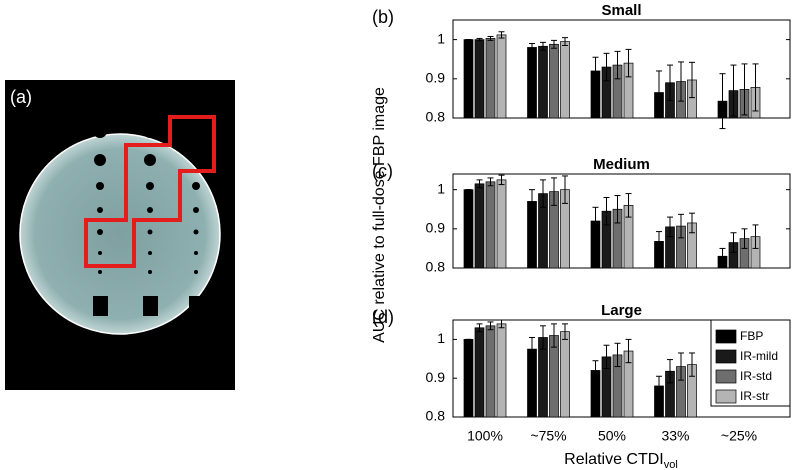  Describe the element at coordinates (751, 336) in the screenshot. I see `legend-label: FBP` at that location.